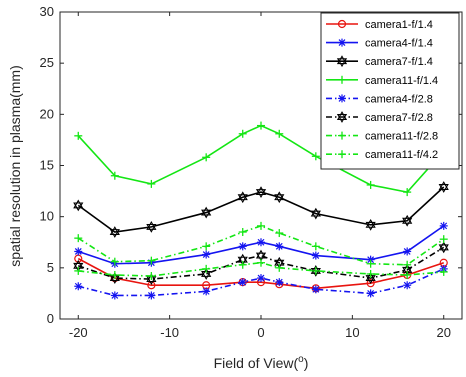 The height and width of the screenshot is (377, 466). Describe the element at coordinates (50, 267) in the screenshot. I see `y-tick-label: 5` at that location.